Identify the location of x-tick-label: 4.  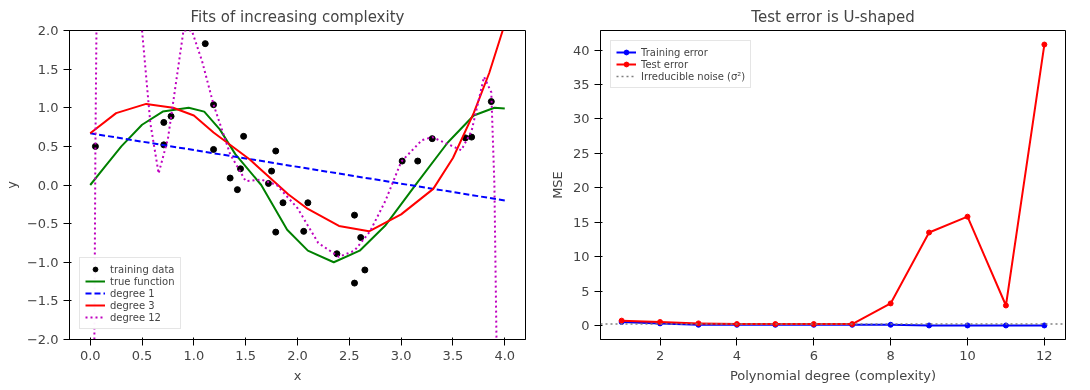
(737, 355).